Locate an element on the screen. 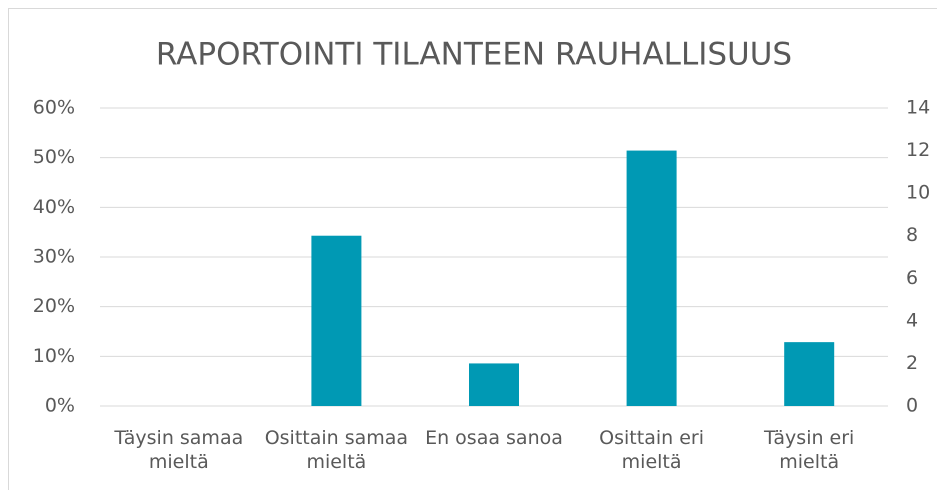  x-tick-label: En osaa sanoa is located at coordinates (494, 438).